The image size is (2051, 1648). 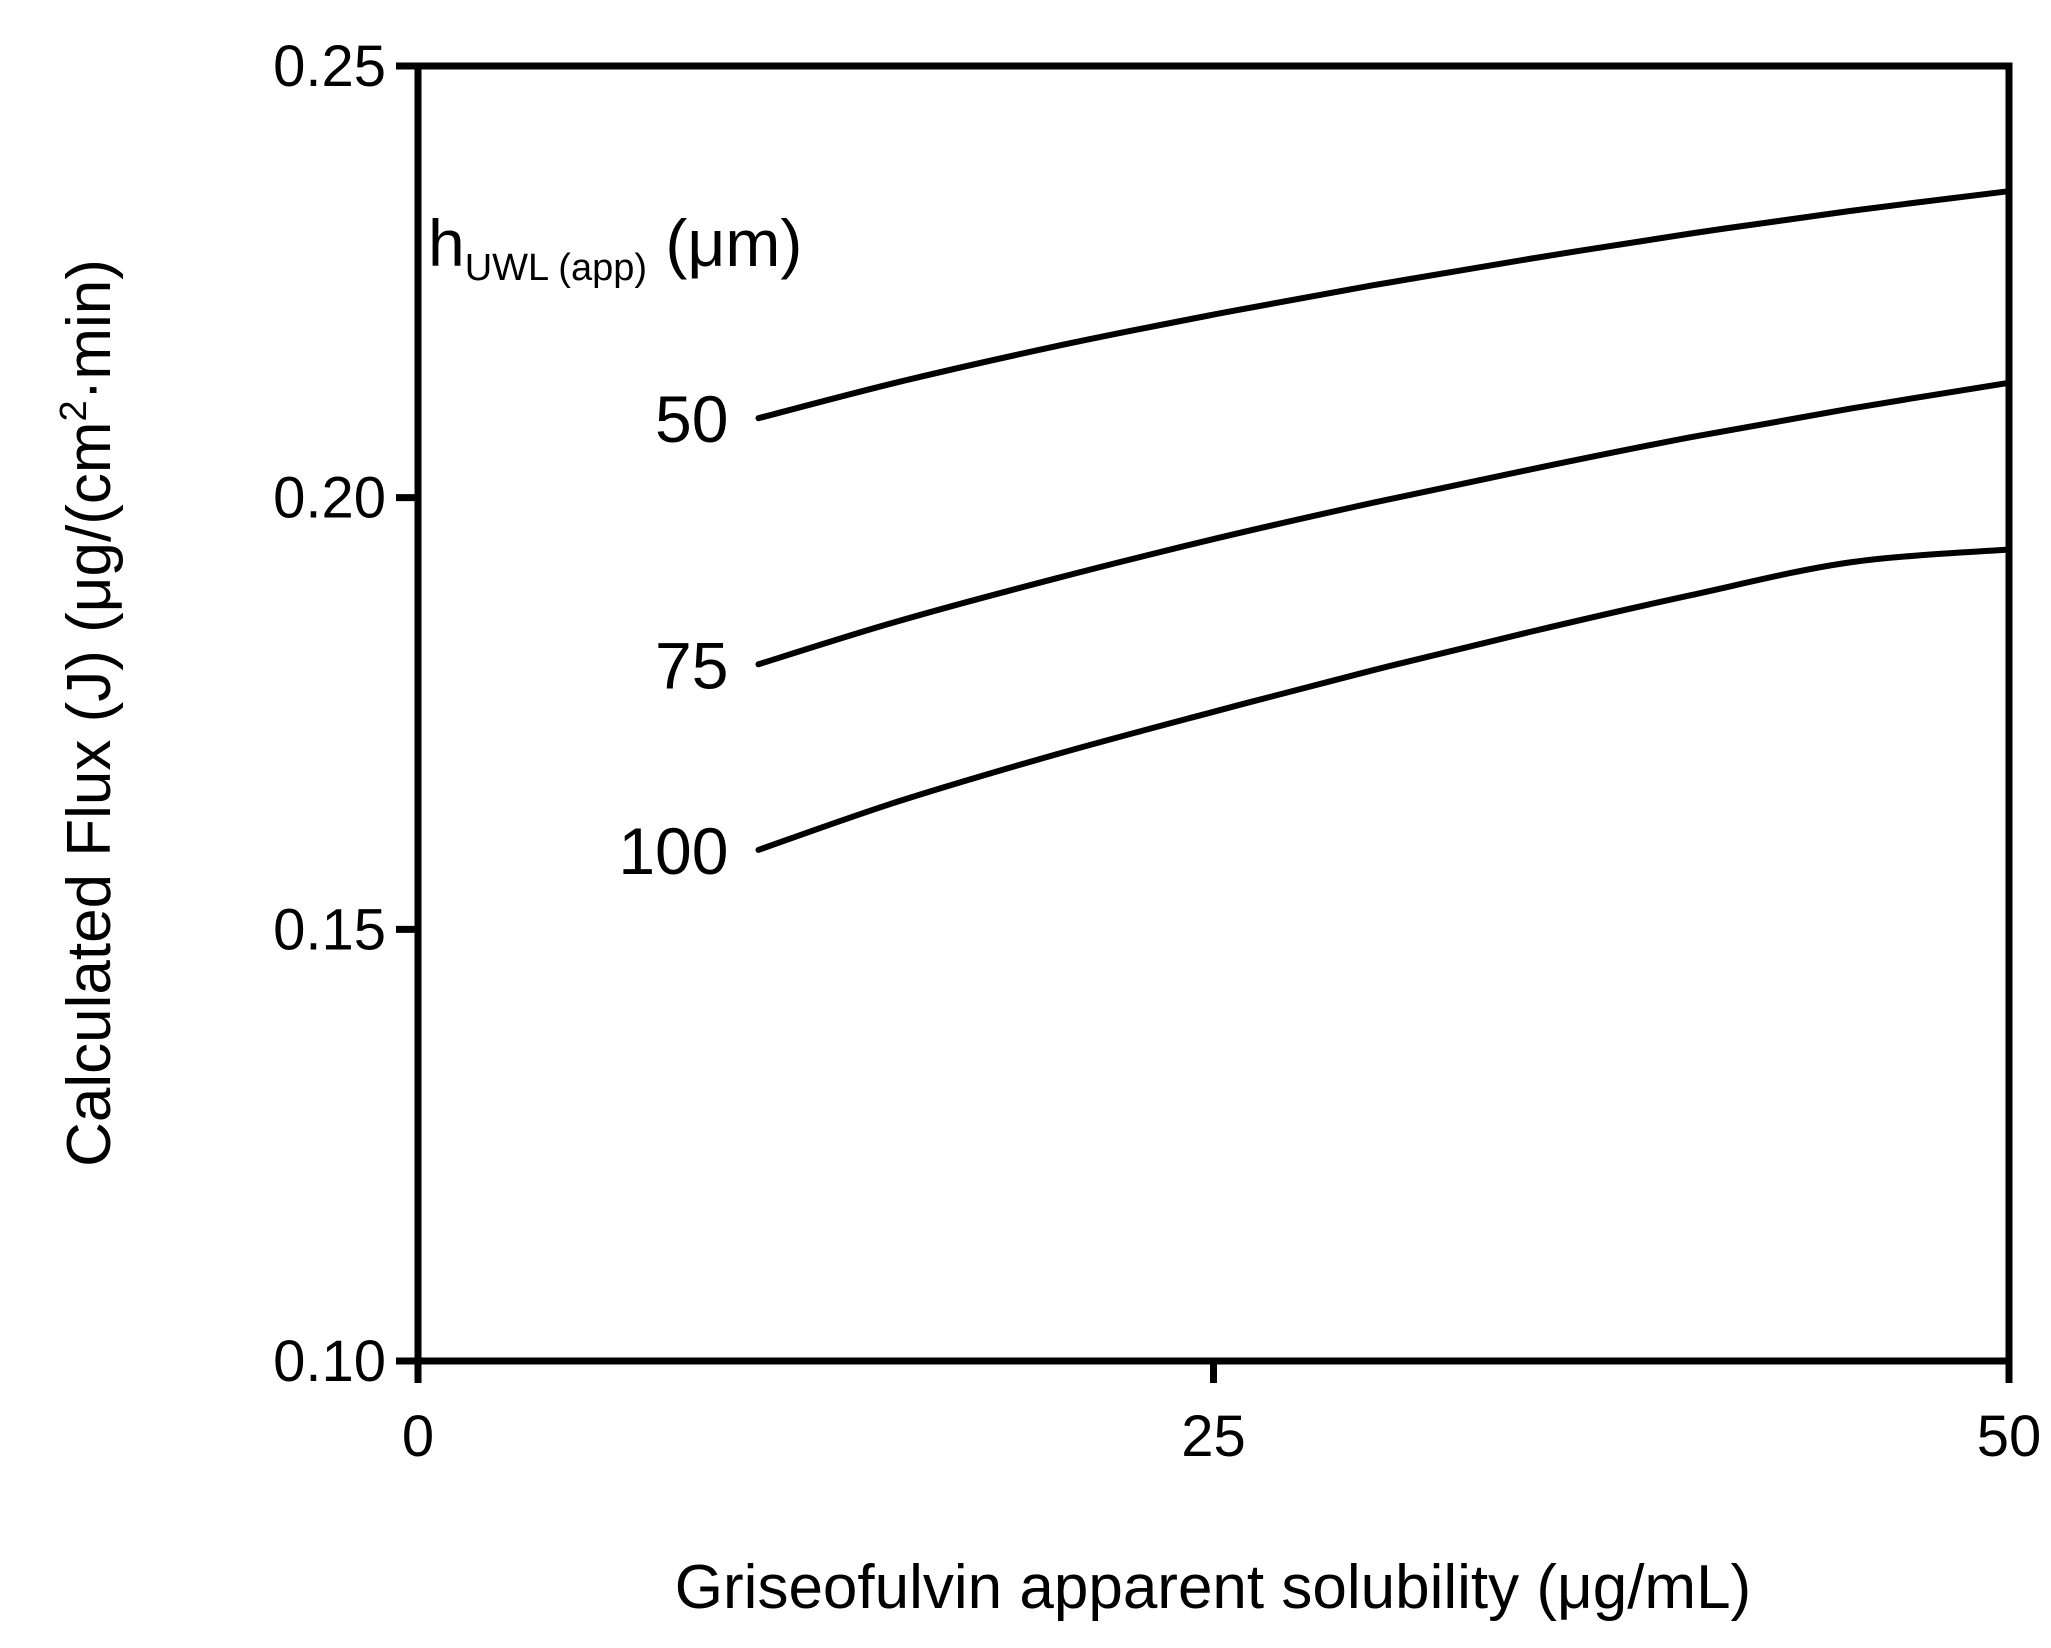 I want to click on y-tick-label-2: 0.20, so click(x=329, y=498).